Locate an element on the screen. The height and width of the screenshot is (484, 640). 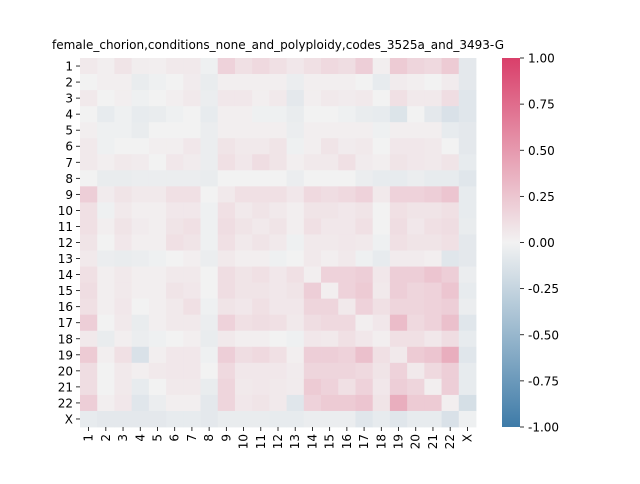
row-tick-label: 8 is located at coordinates (69, 179).